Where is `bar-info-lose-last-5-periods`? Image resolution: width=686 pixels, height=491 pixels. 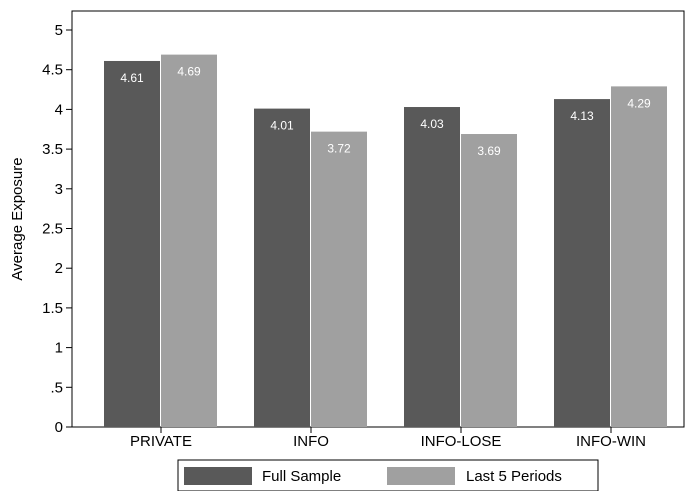 bar-info-lose-last-5-periods is located at coordinates (489, 280).